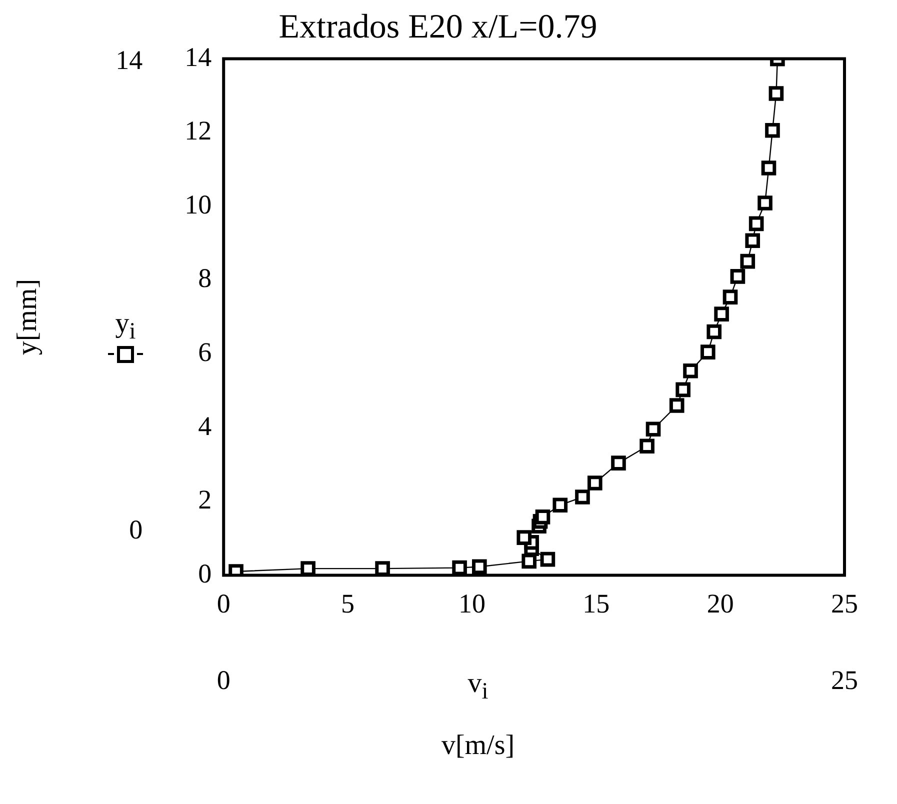  I want to click on x-tick-label: 20, so click(720, 603).